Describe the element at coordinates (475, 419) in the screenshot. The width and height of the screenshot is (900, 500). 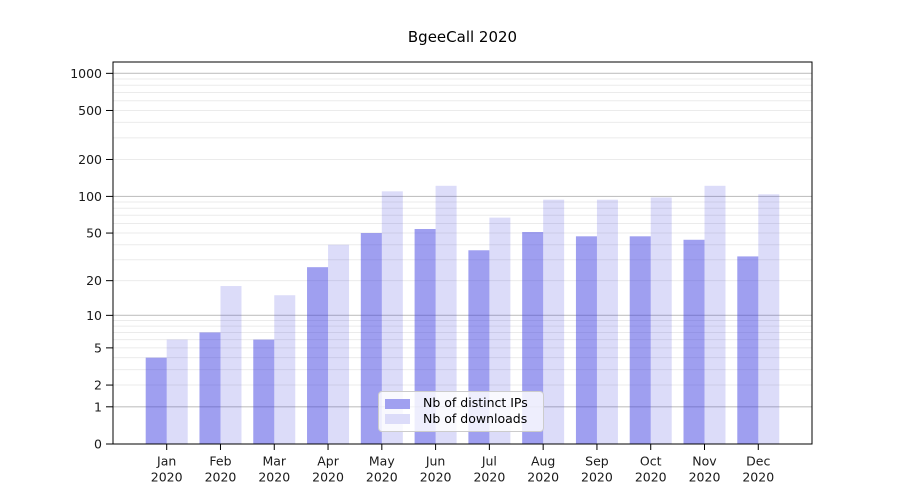
I see `legend-label-downloads: Nb of downloads` at that location.